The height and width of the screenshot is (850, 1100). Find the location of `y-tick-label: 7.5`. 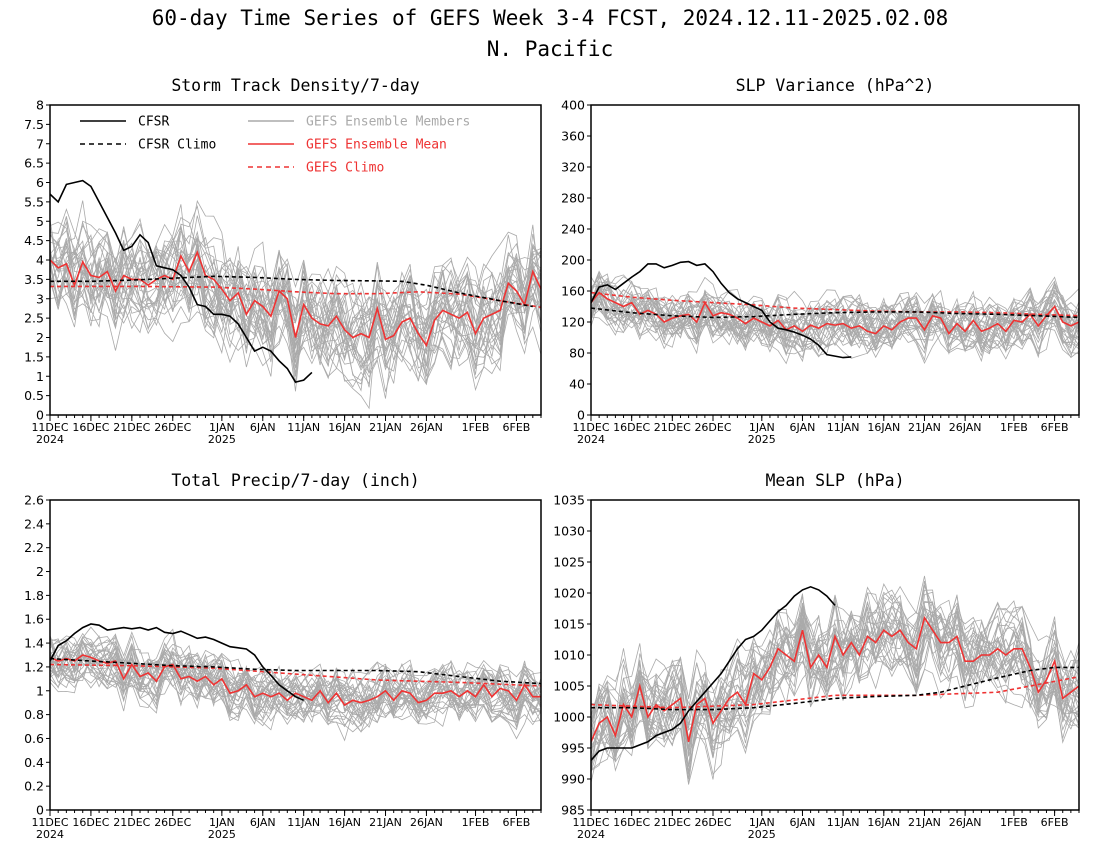

y-tick-label: 7.5 is located at coordinates (34, 124).